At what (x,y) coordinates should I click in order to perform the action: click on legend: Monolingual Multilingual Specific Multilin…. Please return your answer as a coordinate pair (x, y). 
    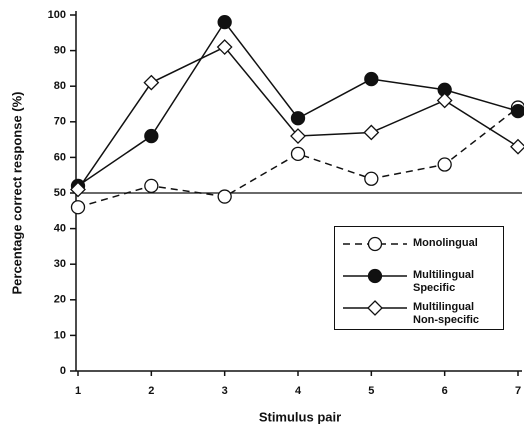
    Looking at the image, I should click on (419, 278).